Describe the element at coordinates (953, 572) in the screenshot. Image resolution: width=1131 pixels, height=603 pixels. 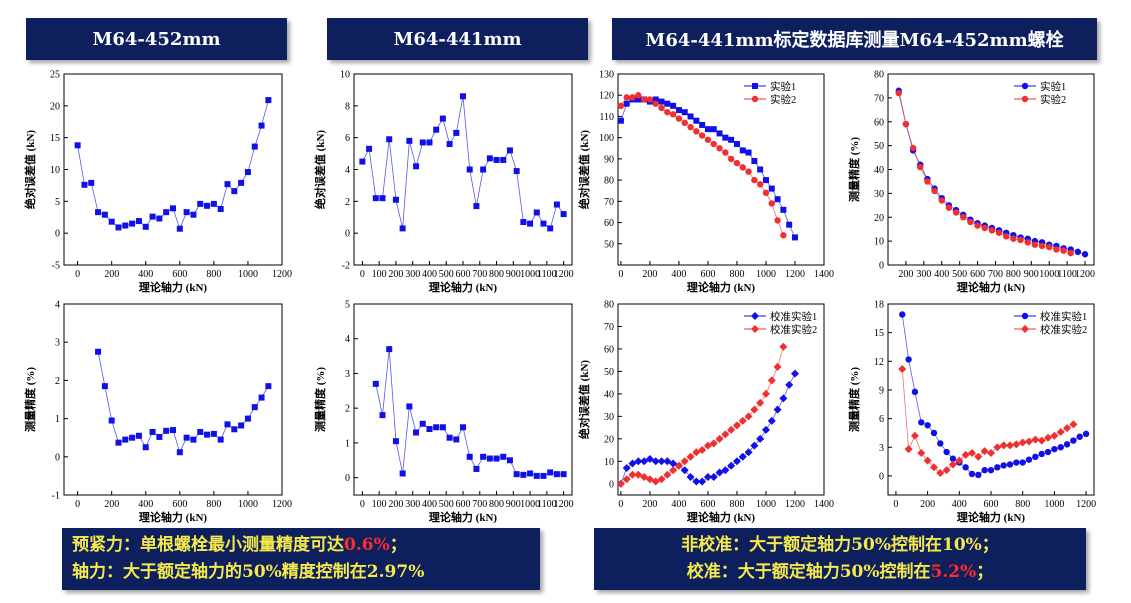
I see `summary-right-highlight: 5.2%` at that location.